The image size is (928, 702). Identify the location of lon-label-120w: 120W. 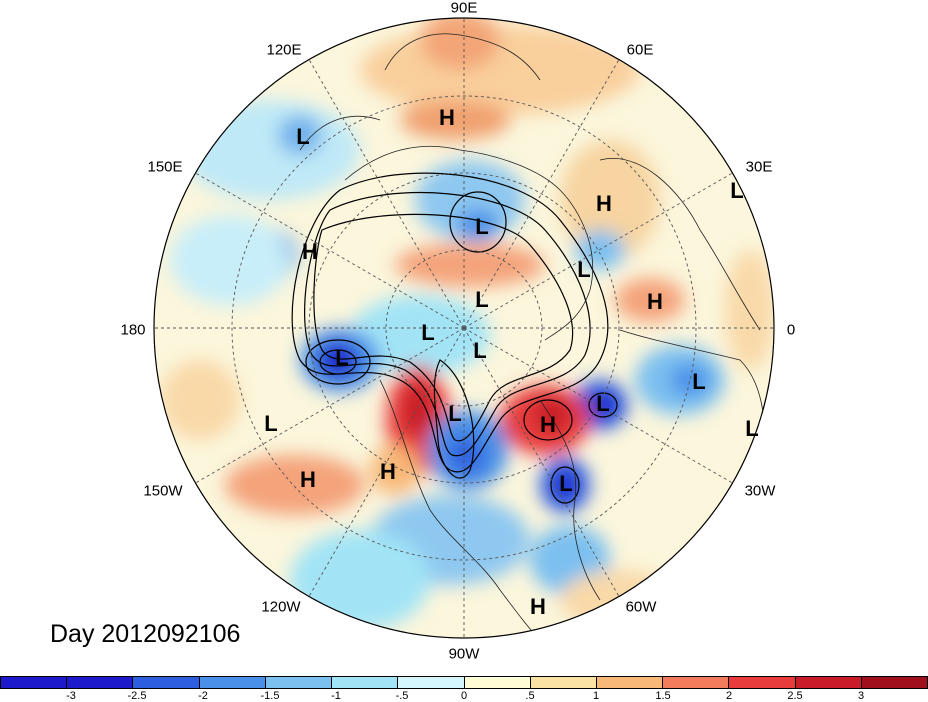
(281, 607).